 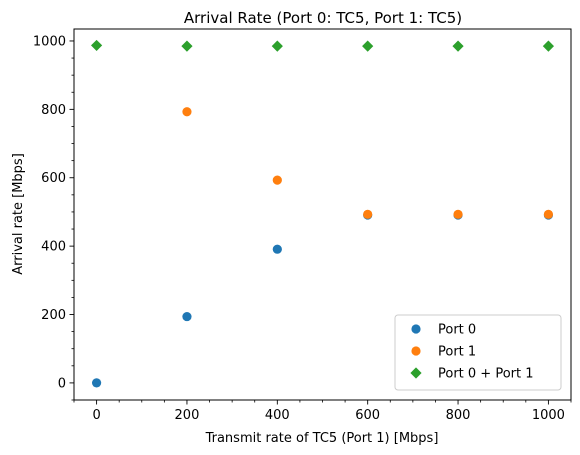 I want to click on y-tick-label: 400, so click(x=53, y=247).